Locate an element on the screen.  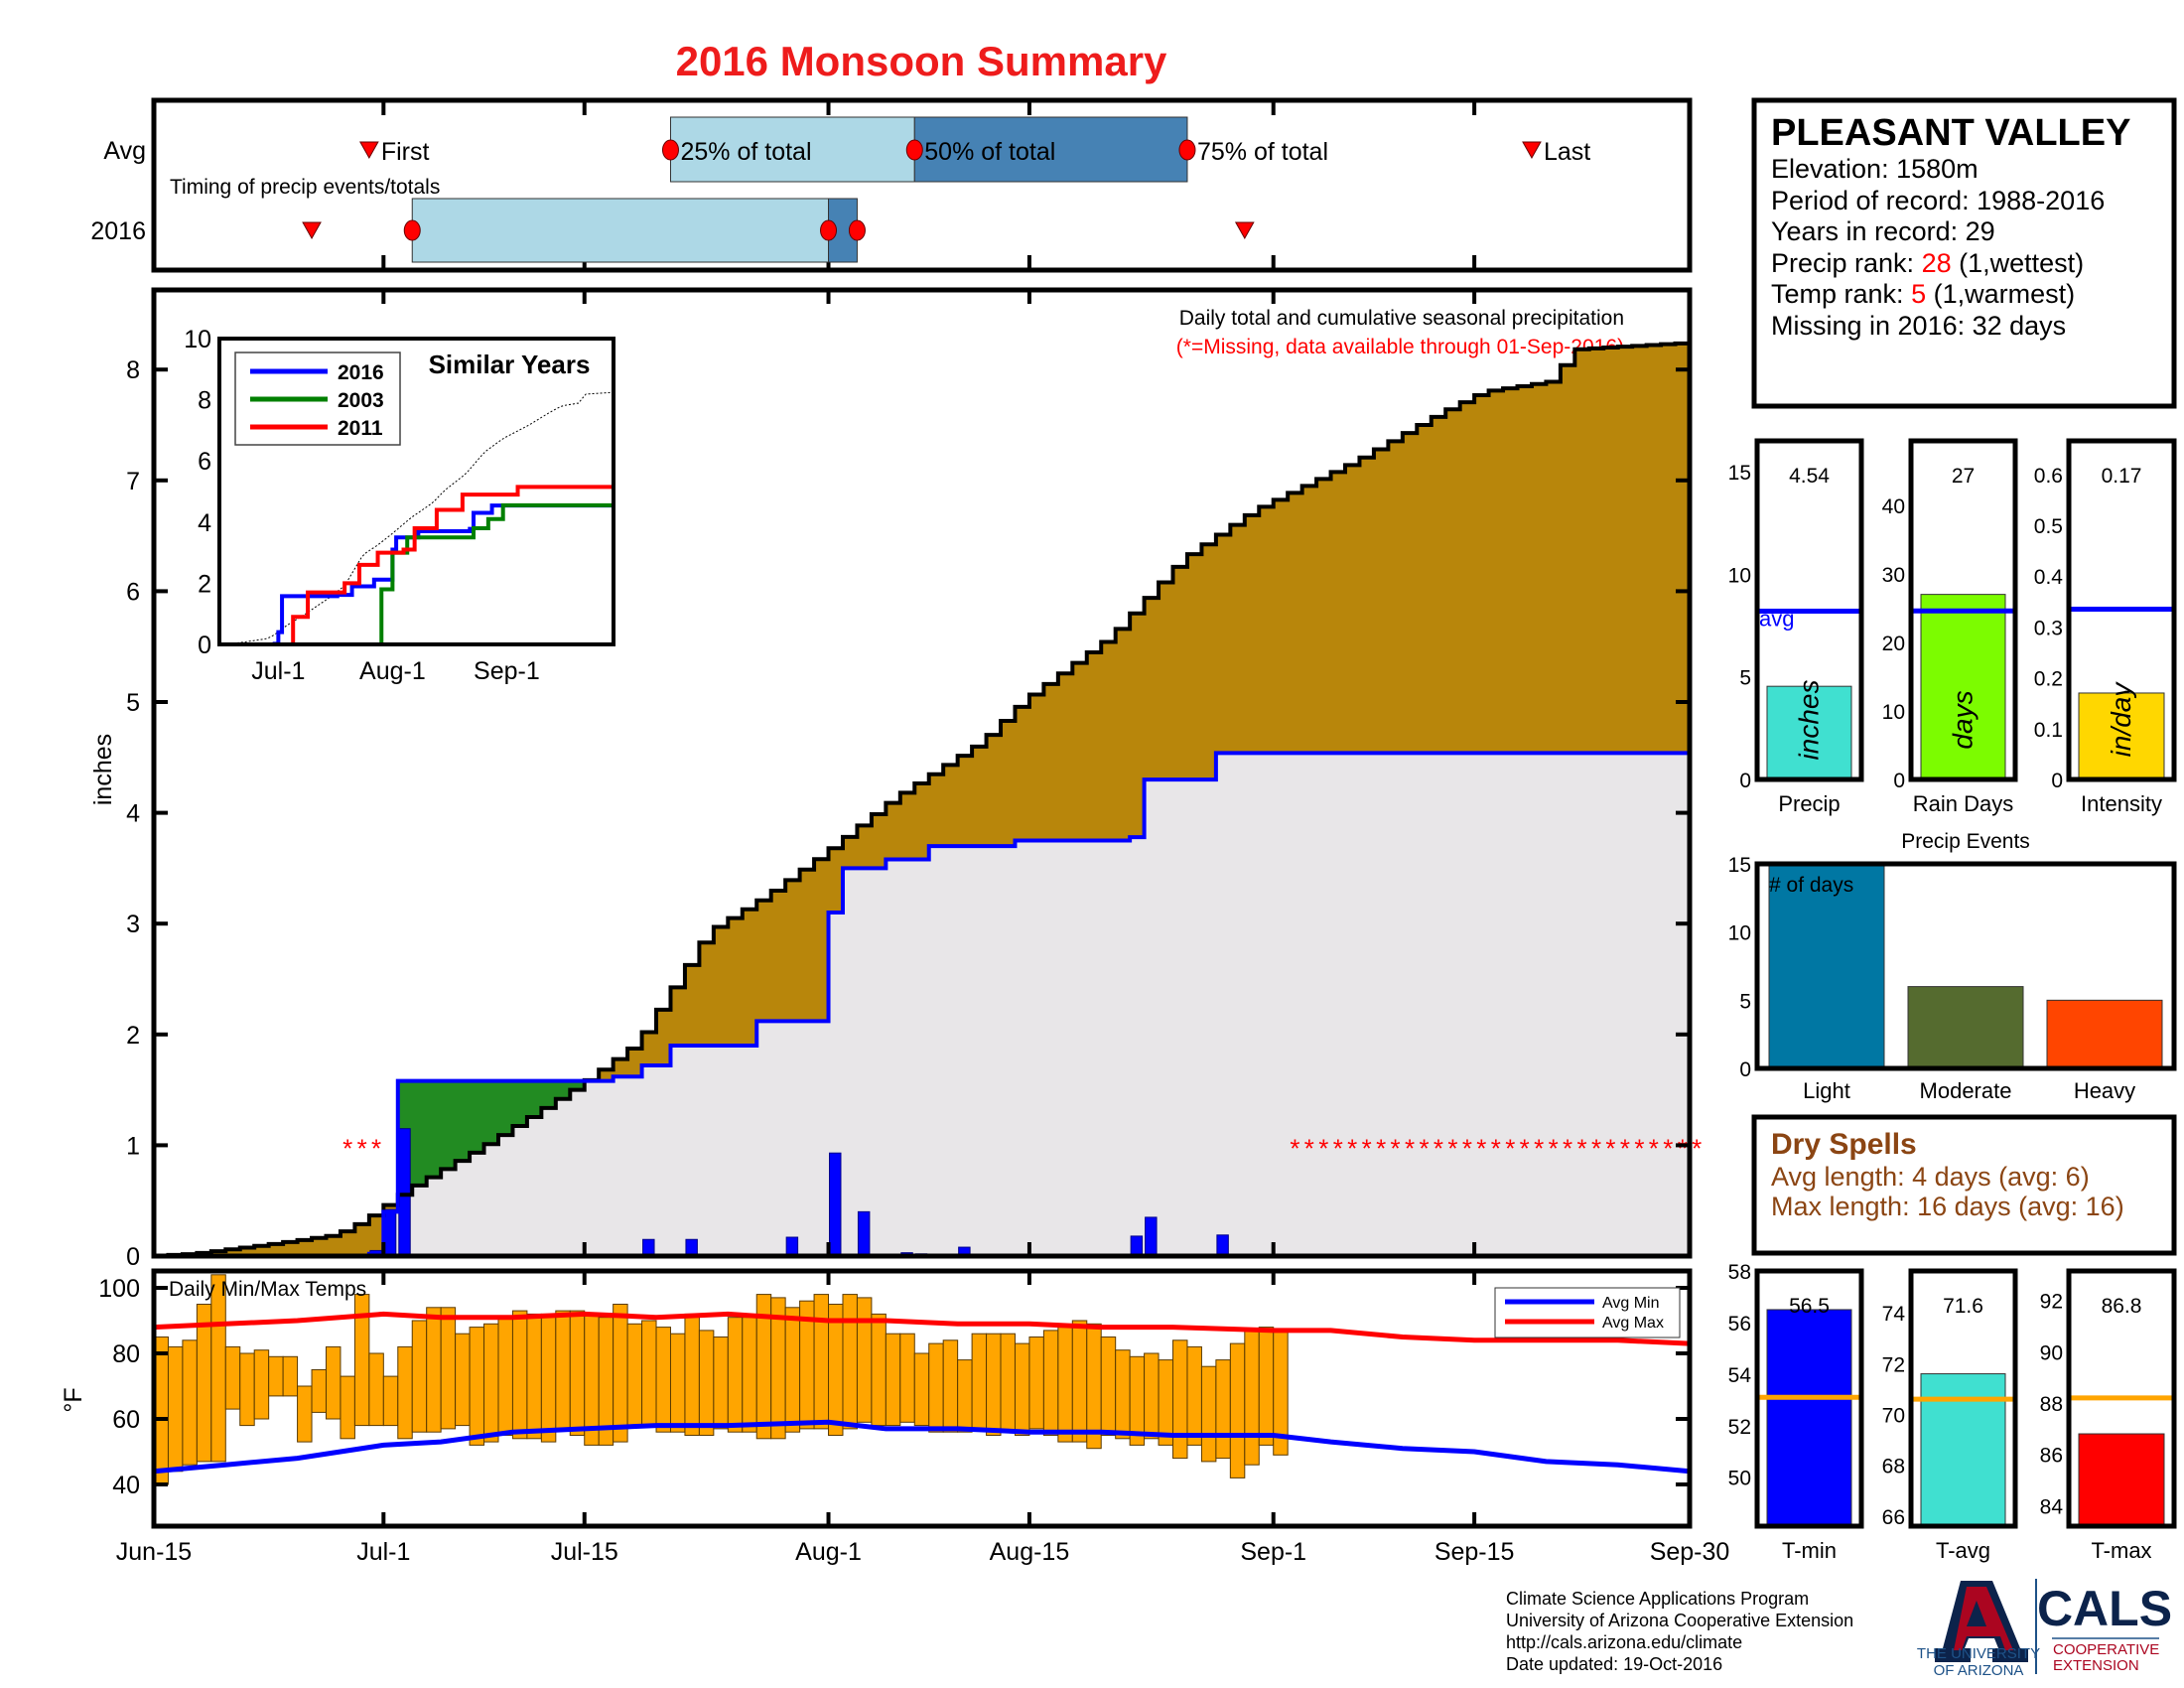
y-tick-label: 52 is located at coordinates (1739, 1427).